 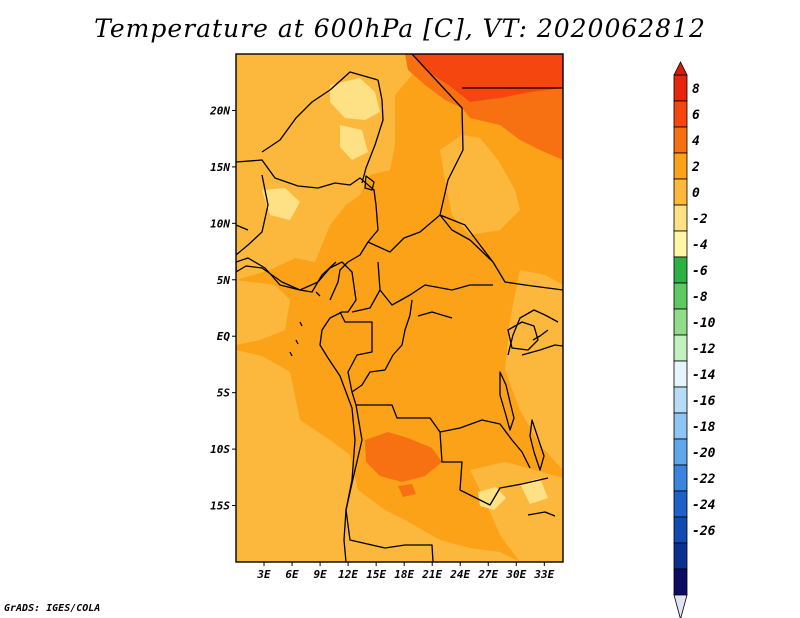 What do you see at coordinates (224, 393) in the screenshot?
I see `lat-tick-label: 5S` at bounding box center [224, 393].